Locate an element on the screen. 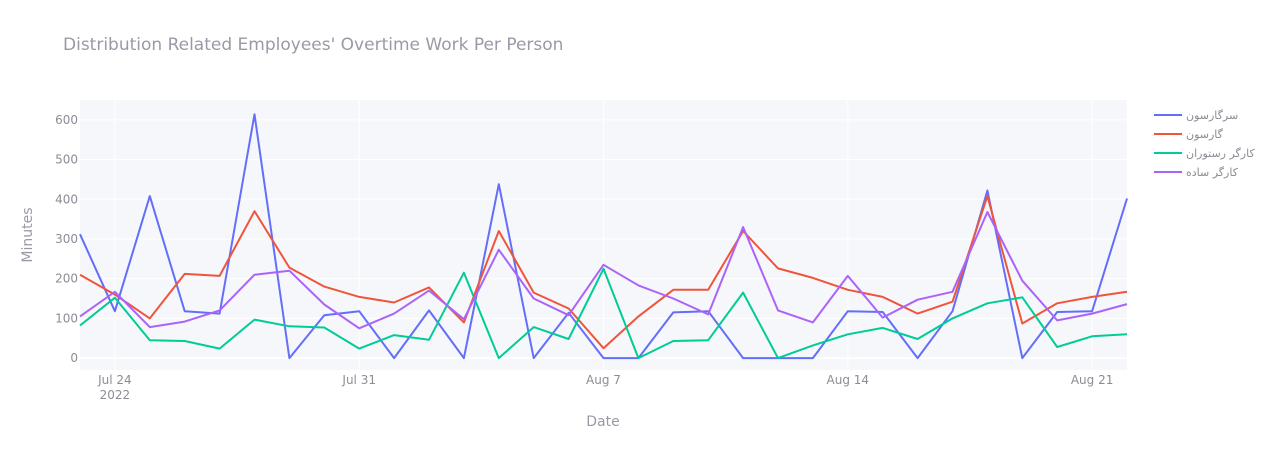 The image size is (1269, 450). y-tick-label: 100 is located at coordinates (66, 318).